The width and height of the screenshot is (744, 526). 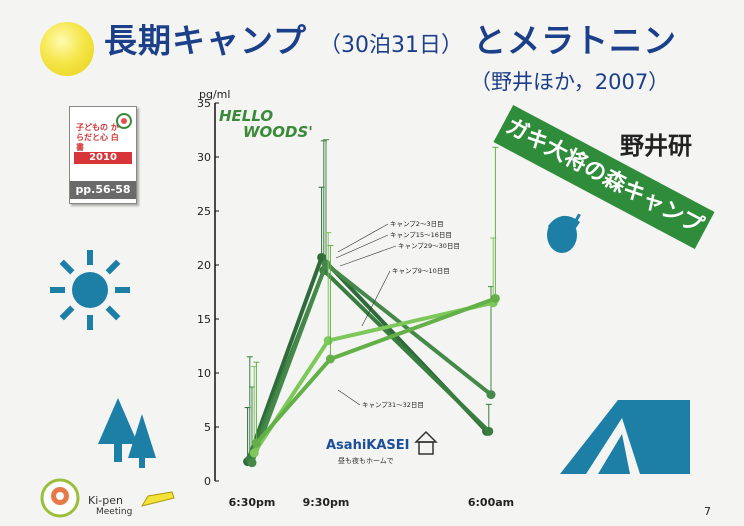 I want to click on hello-woods-logo: HELLO WOODS', so click(x=266, y=124).